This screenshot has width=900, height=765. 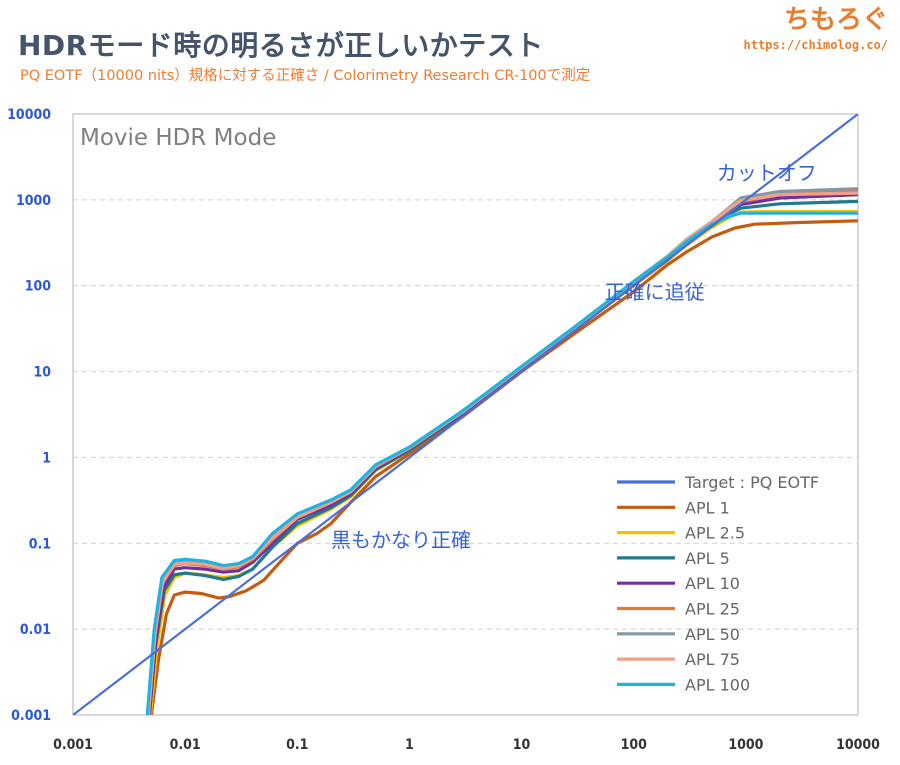 I want to click on y-tick-label: 10, so click(x=42, y=373).